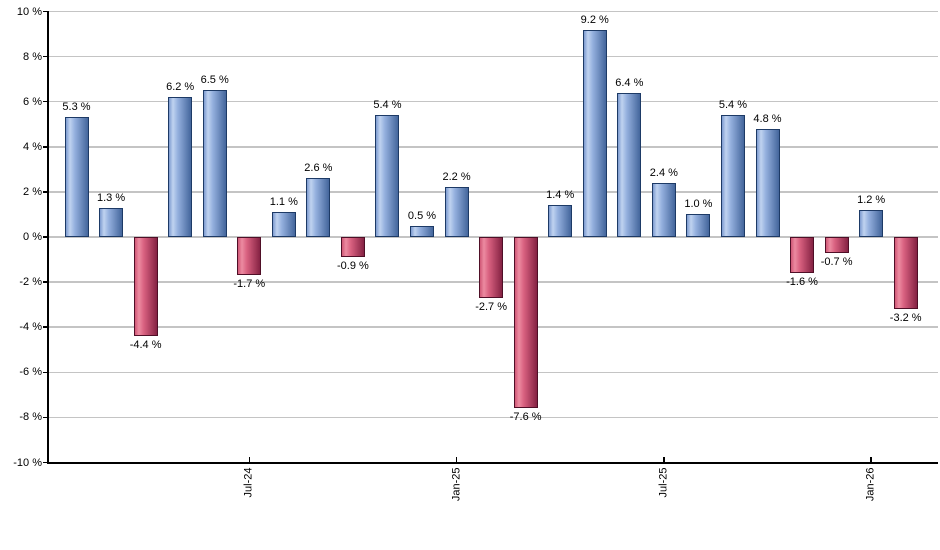  I want to click on y-axis-tick-label: -4 %, so click(30, 327).